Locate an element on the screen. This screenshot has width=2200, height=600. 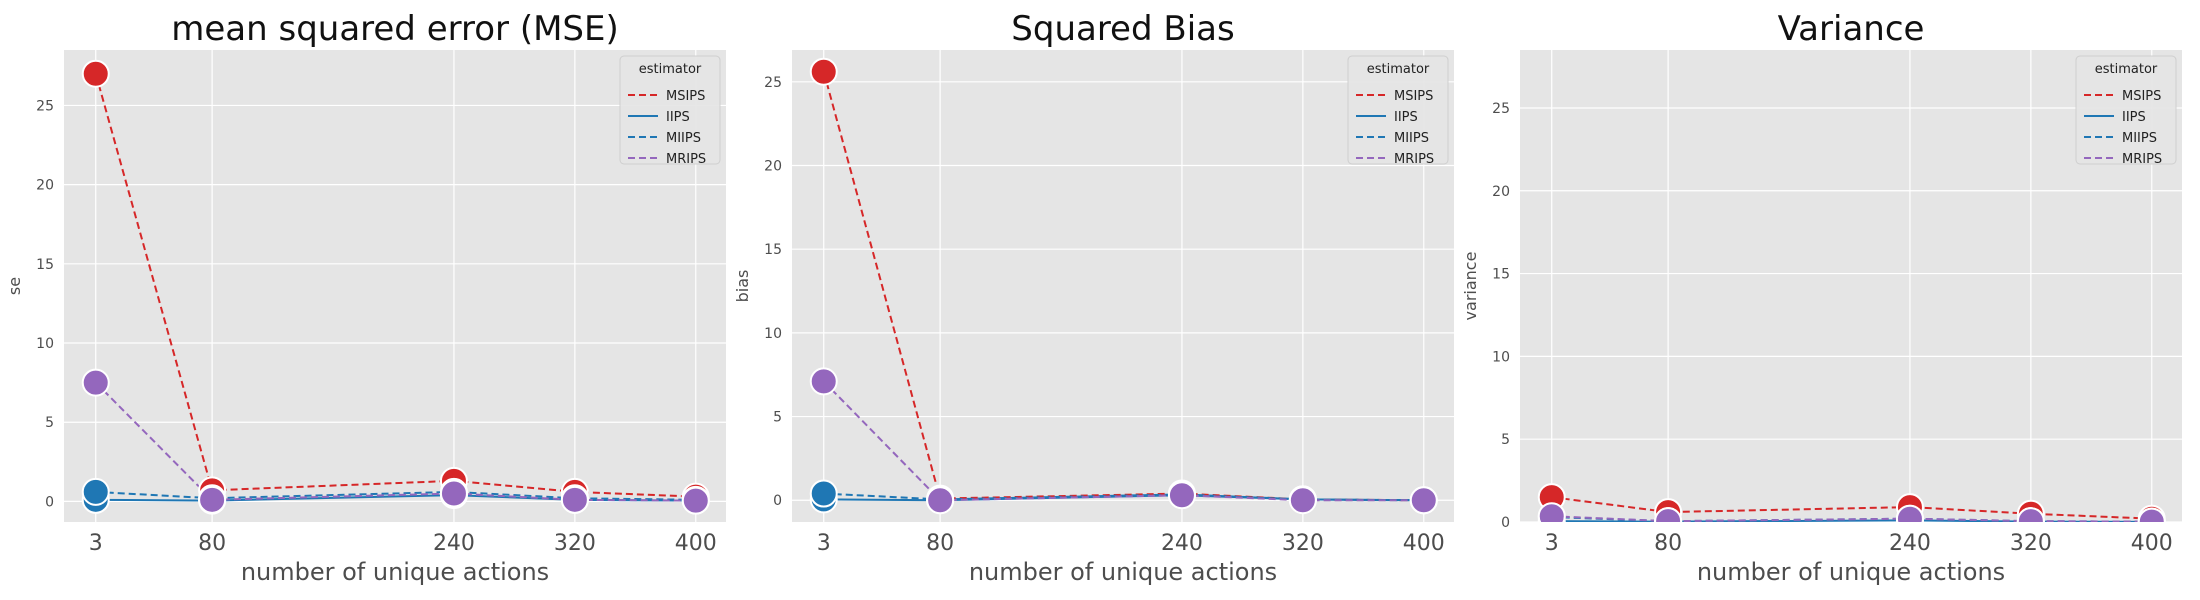
series-group is located at coordinates (1851, 502).